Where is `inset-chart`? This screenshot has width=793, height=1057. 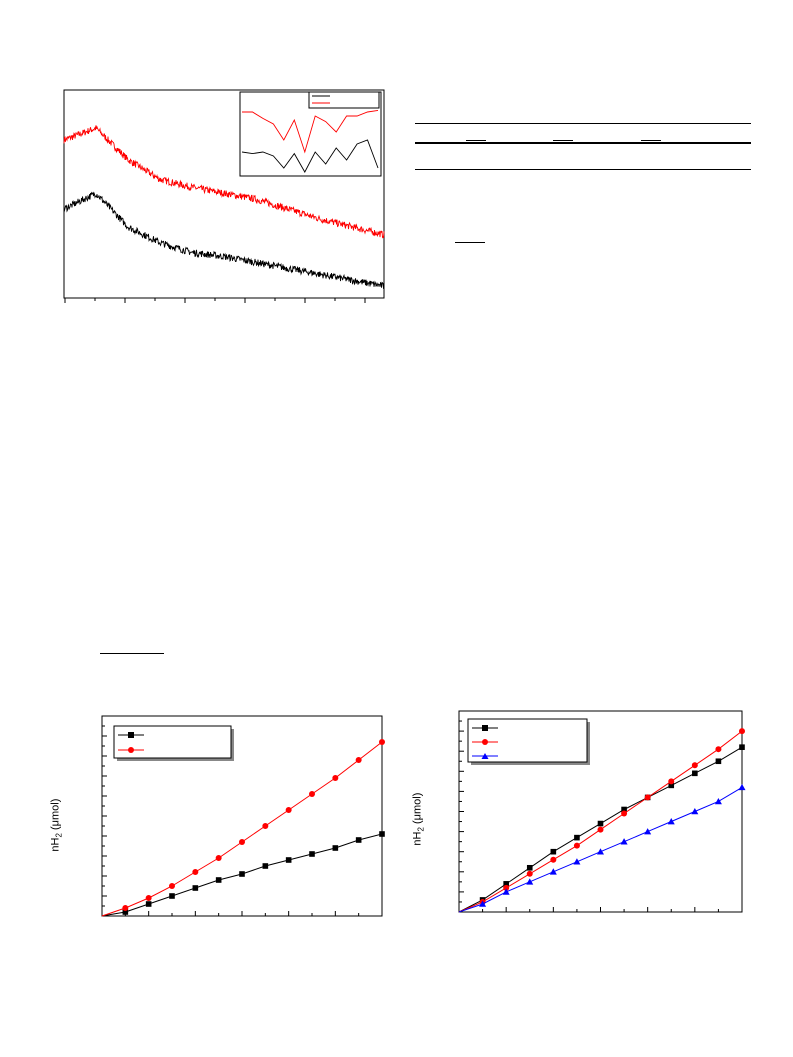
inset-chart is located at coordinates (310, 134).